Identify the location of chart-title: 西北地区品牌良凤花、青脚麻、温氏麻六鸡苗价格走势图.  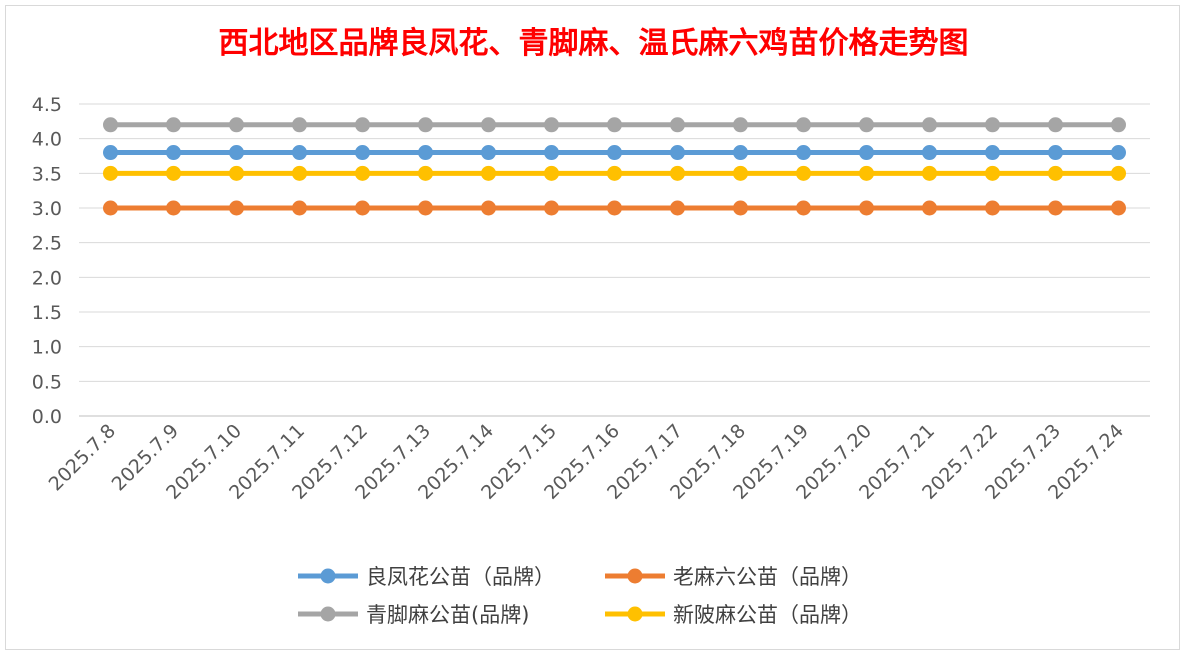
(593, 43).